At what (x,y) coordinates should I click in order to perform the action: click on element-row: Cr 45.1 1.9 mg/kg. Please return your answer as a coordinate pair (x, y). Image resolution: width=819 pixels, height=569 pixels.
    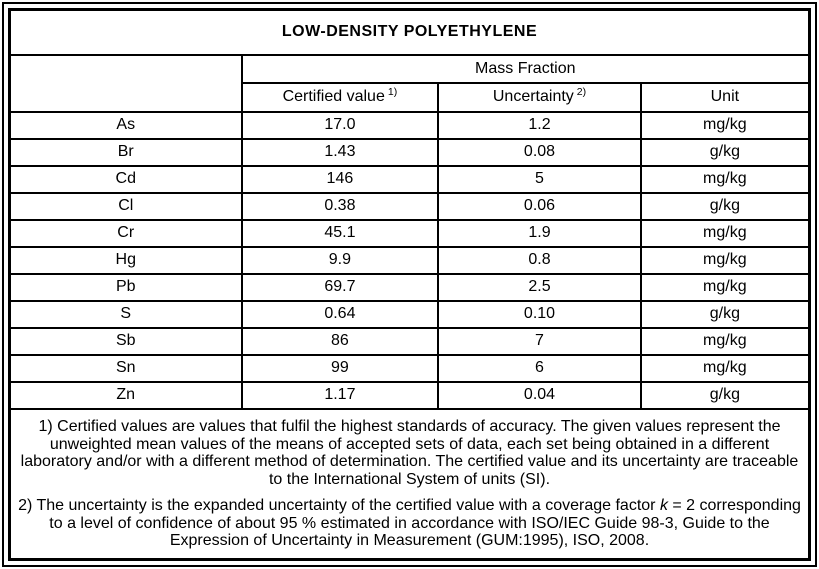
    Looking at the image, I should click on (409, 233).